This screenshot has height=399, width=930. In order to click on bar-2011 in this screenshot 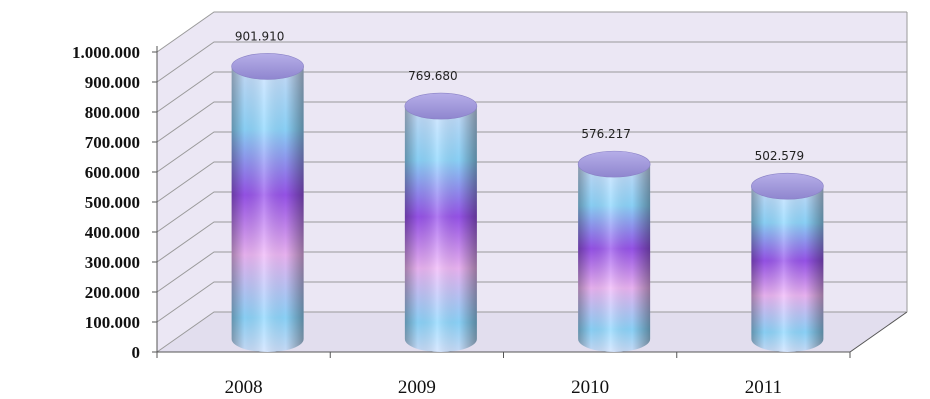, I will do `click(787, 262)`.